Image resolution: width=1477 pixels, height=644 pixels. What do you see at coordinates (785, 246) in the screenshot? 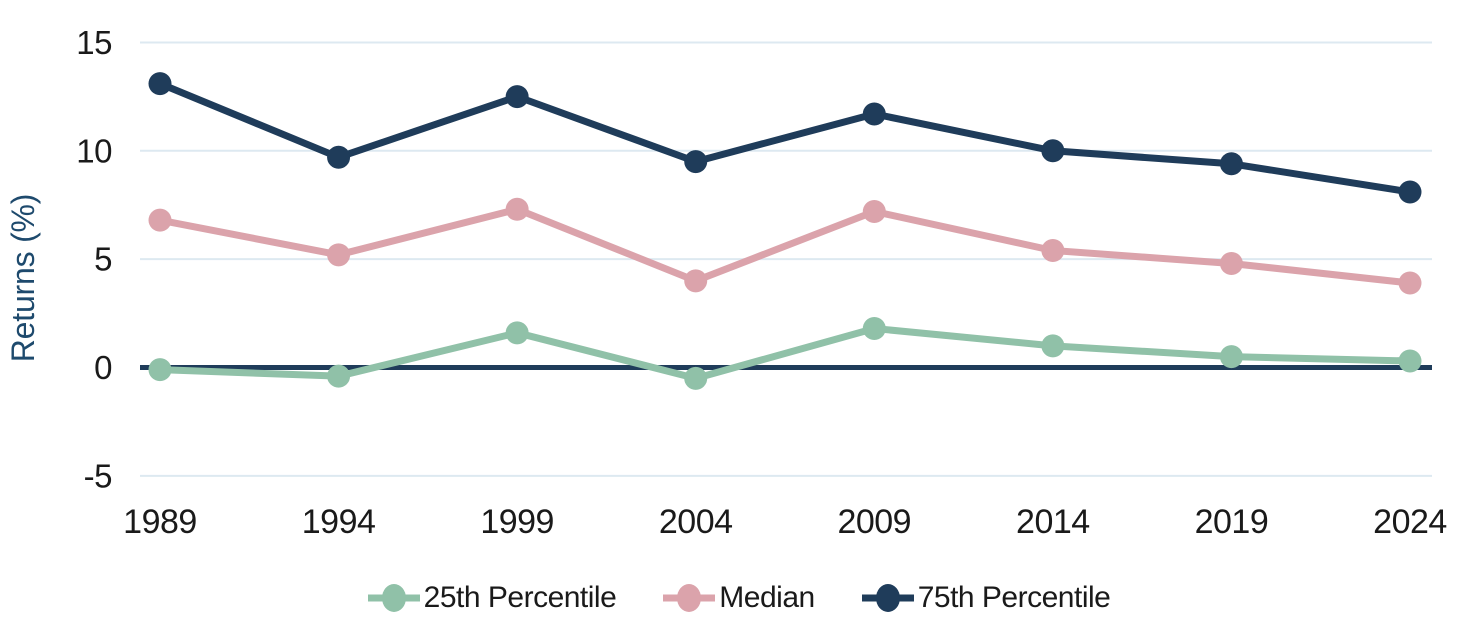
I see `series-line-median` at bounding box center [785, 246].